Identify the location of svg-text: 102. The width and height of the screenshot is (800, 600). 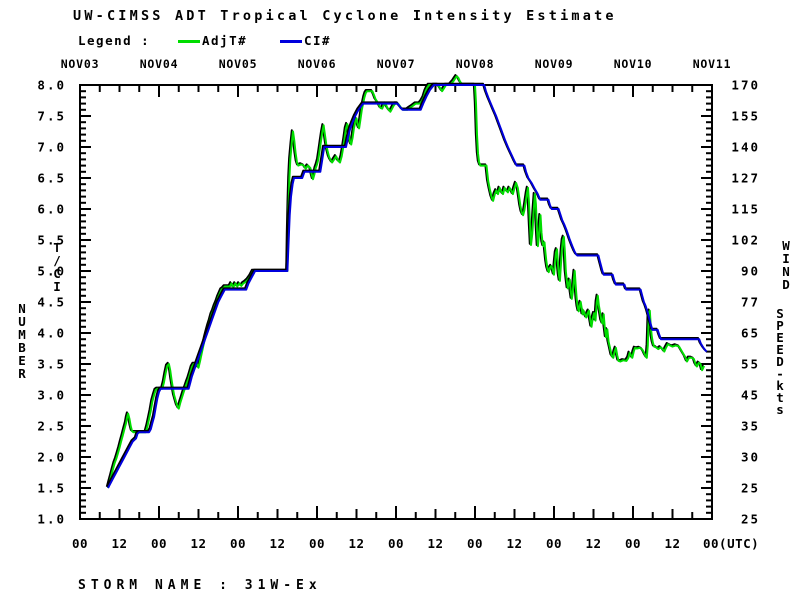
(745, 240).